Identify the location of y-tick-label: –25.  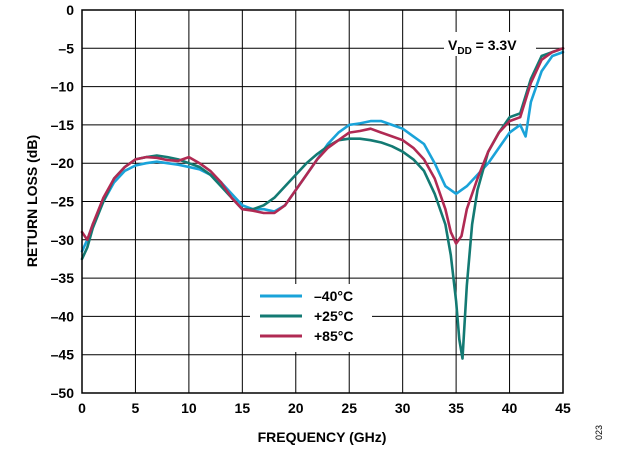
(63, 202).